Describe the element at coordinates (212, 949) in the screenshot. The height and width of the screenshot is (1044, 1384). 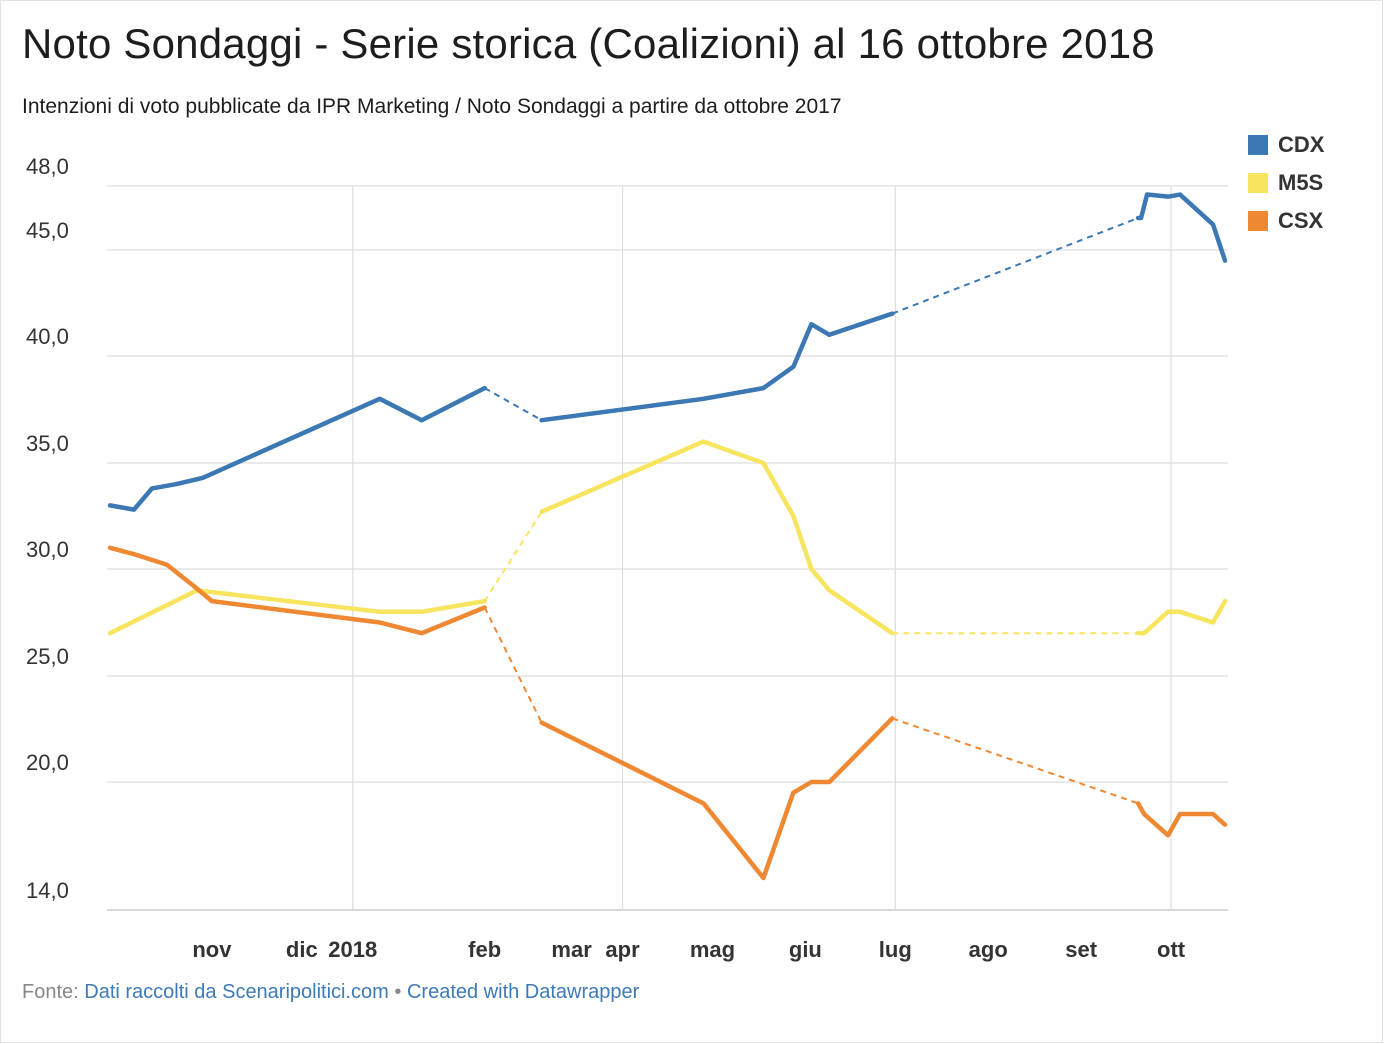
I see `x-tick-label: nov` at that location.